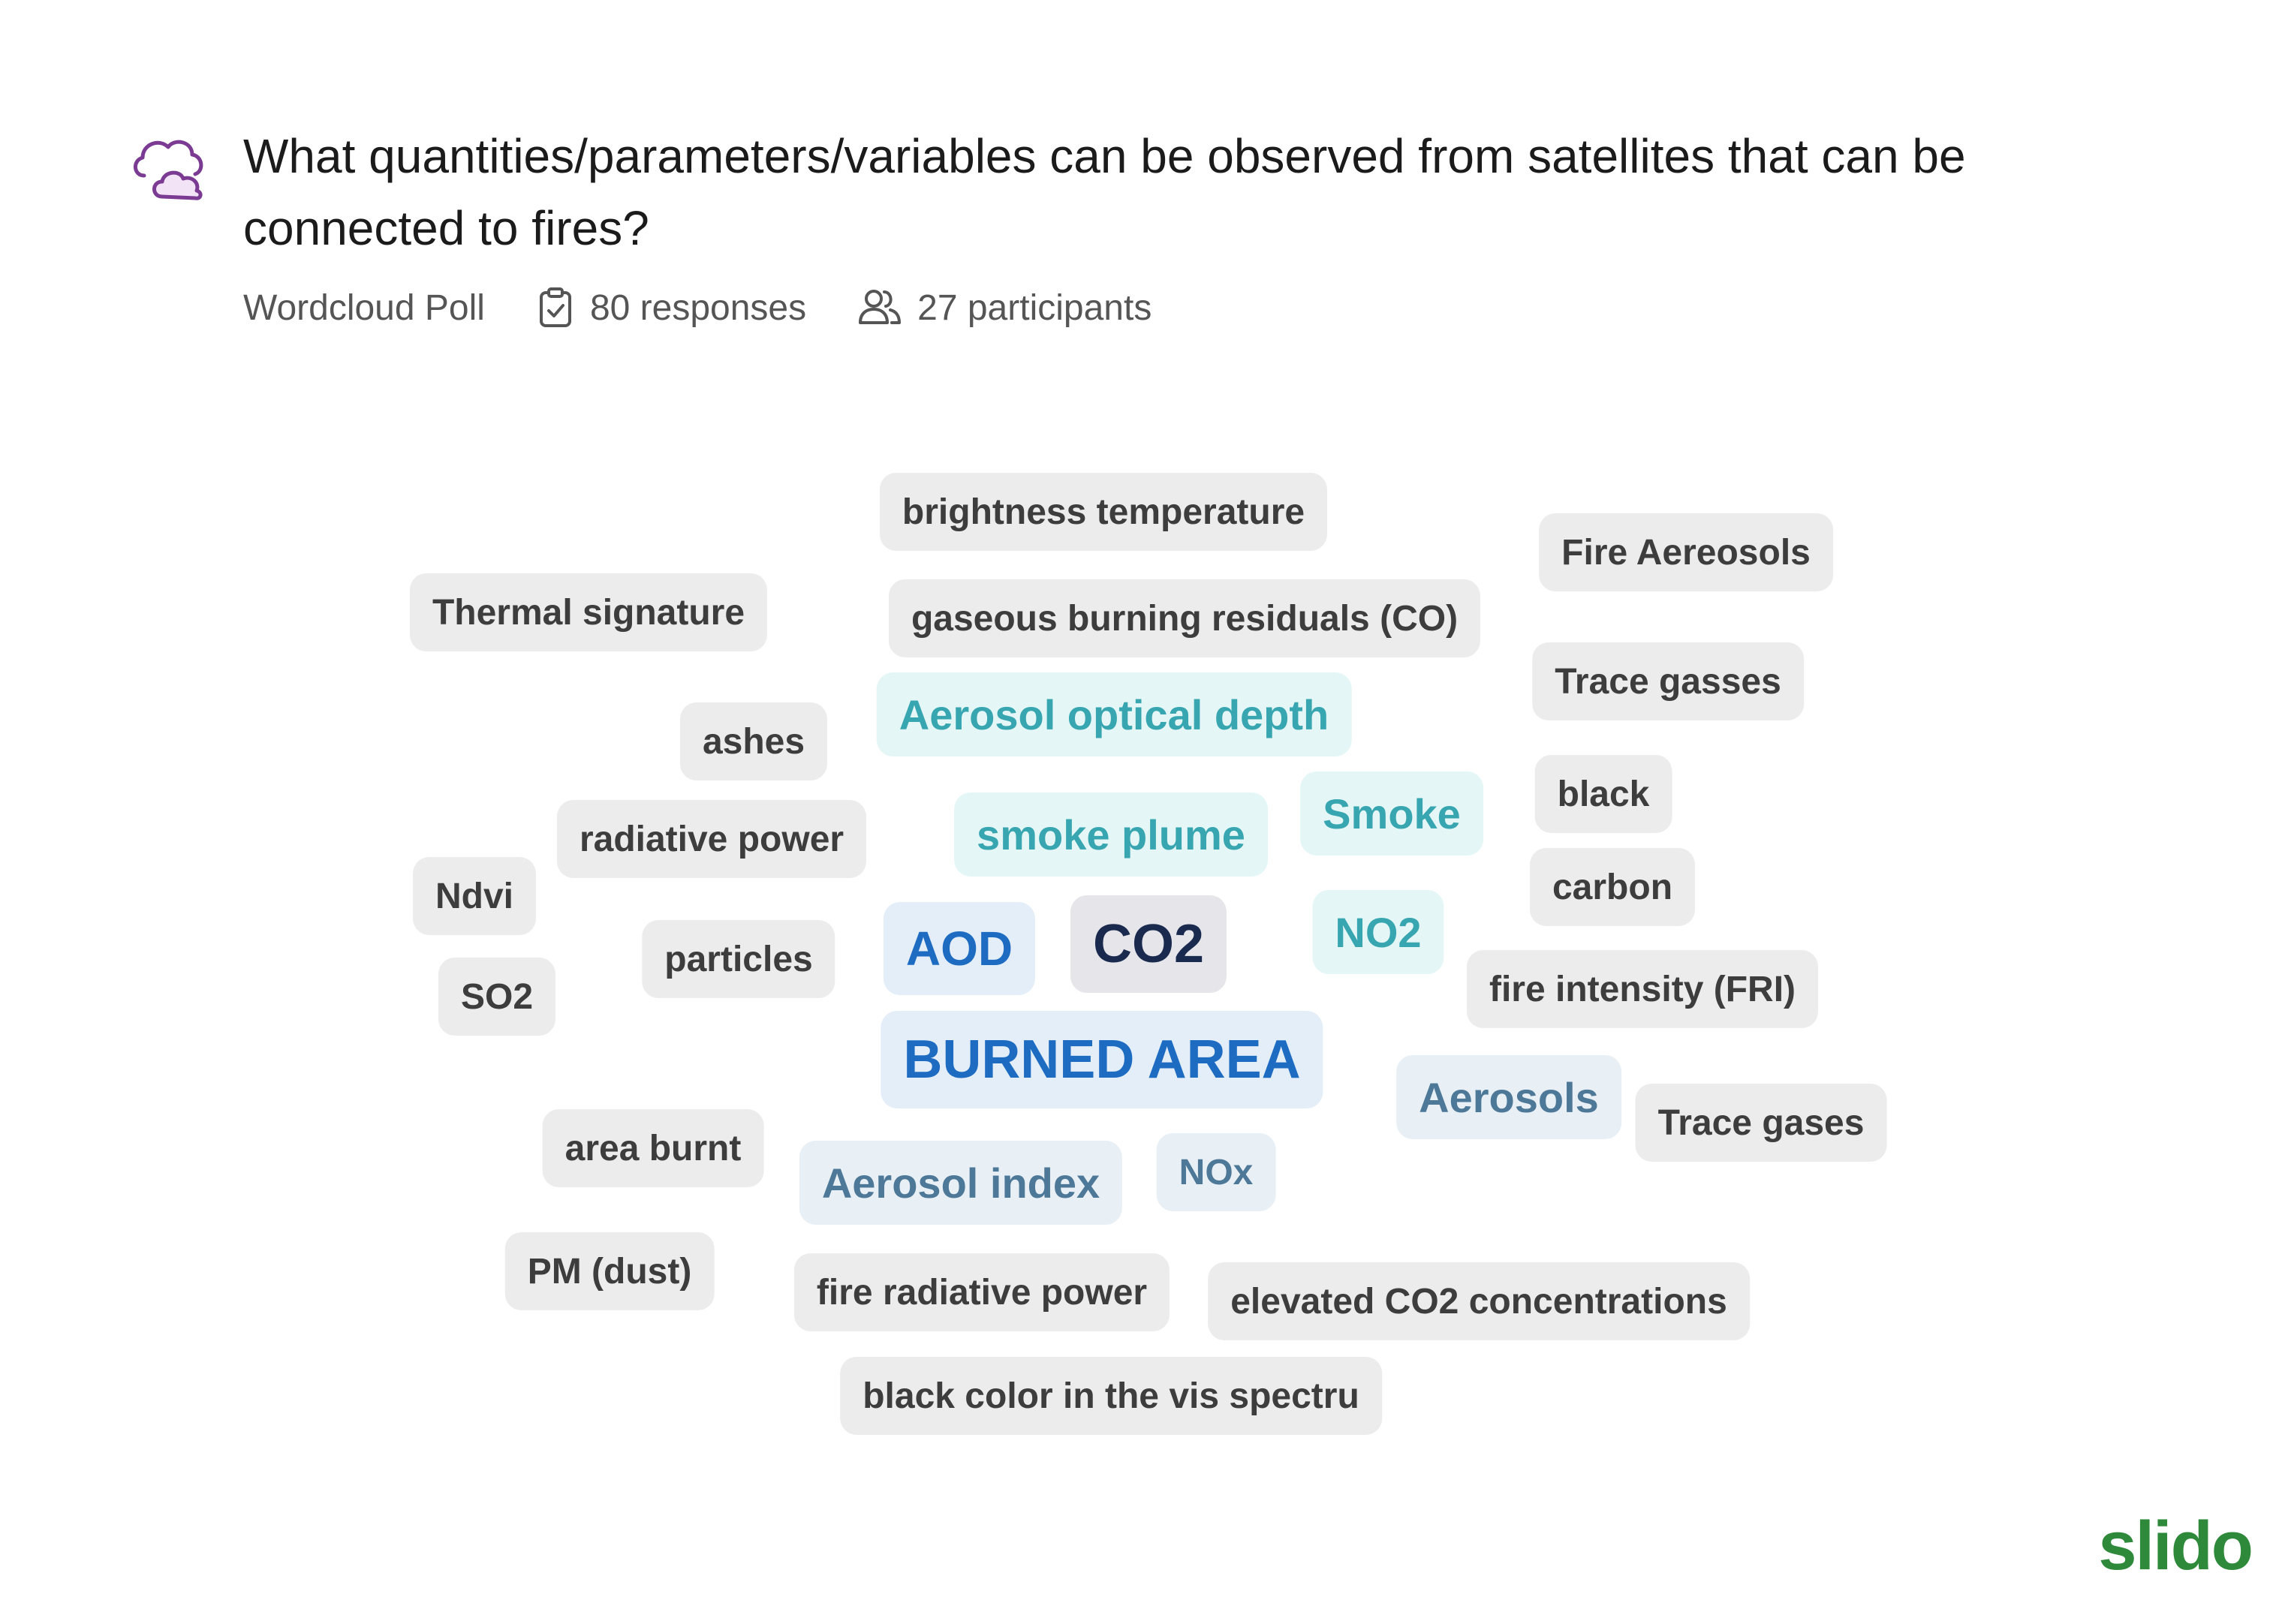  I want to click on wordcloud-word: gaseous burning residuals (CO), so click(1184, 618).